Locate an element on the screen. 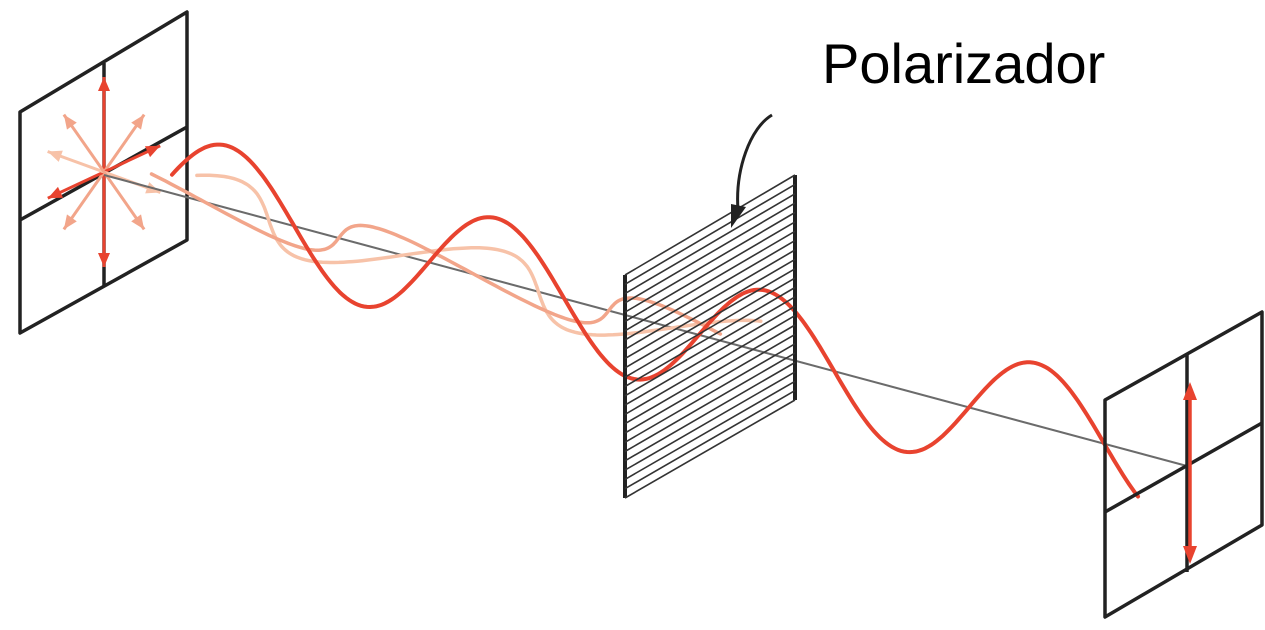 This screenshot has width=1265, height=630. polarizer-grid is located at coordinates (710, 336).